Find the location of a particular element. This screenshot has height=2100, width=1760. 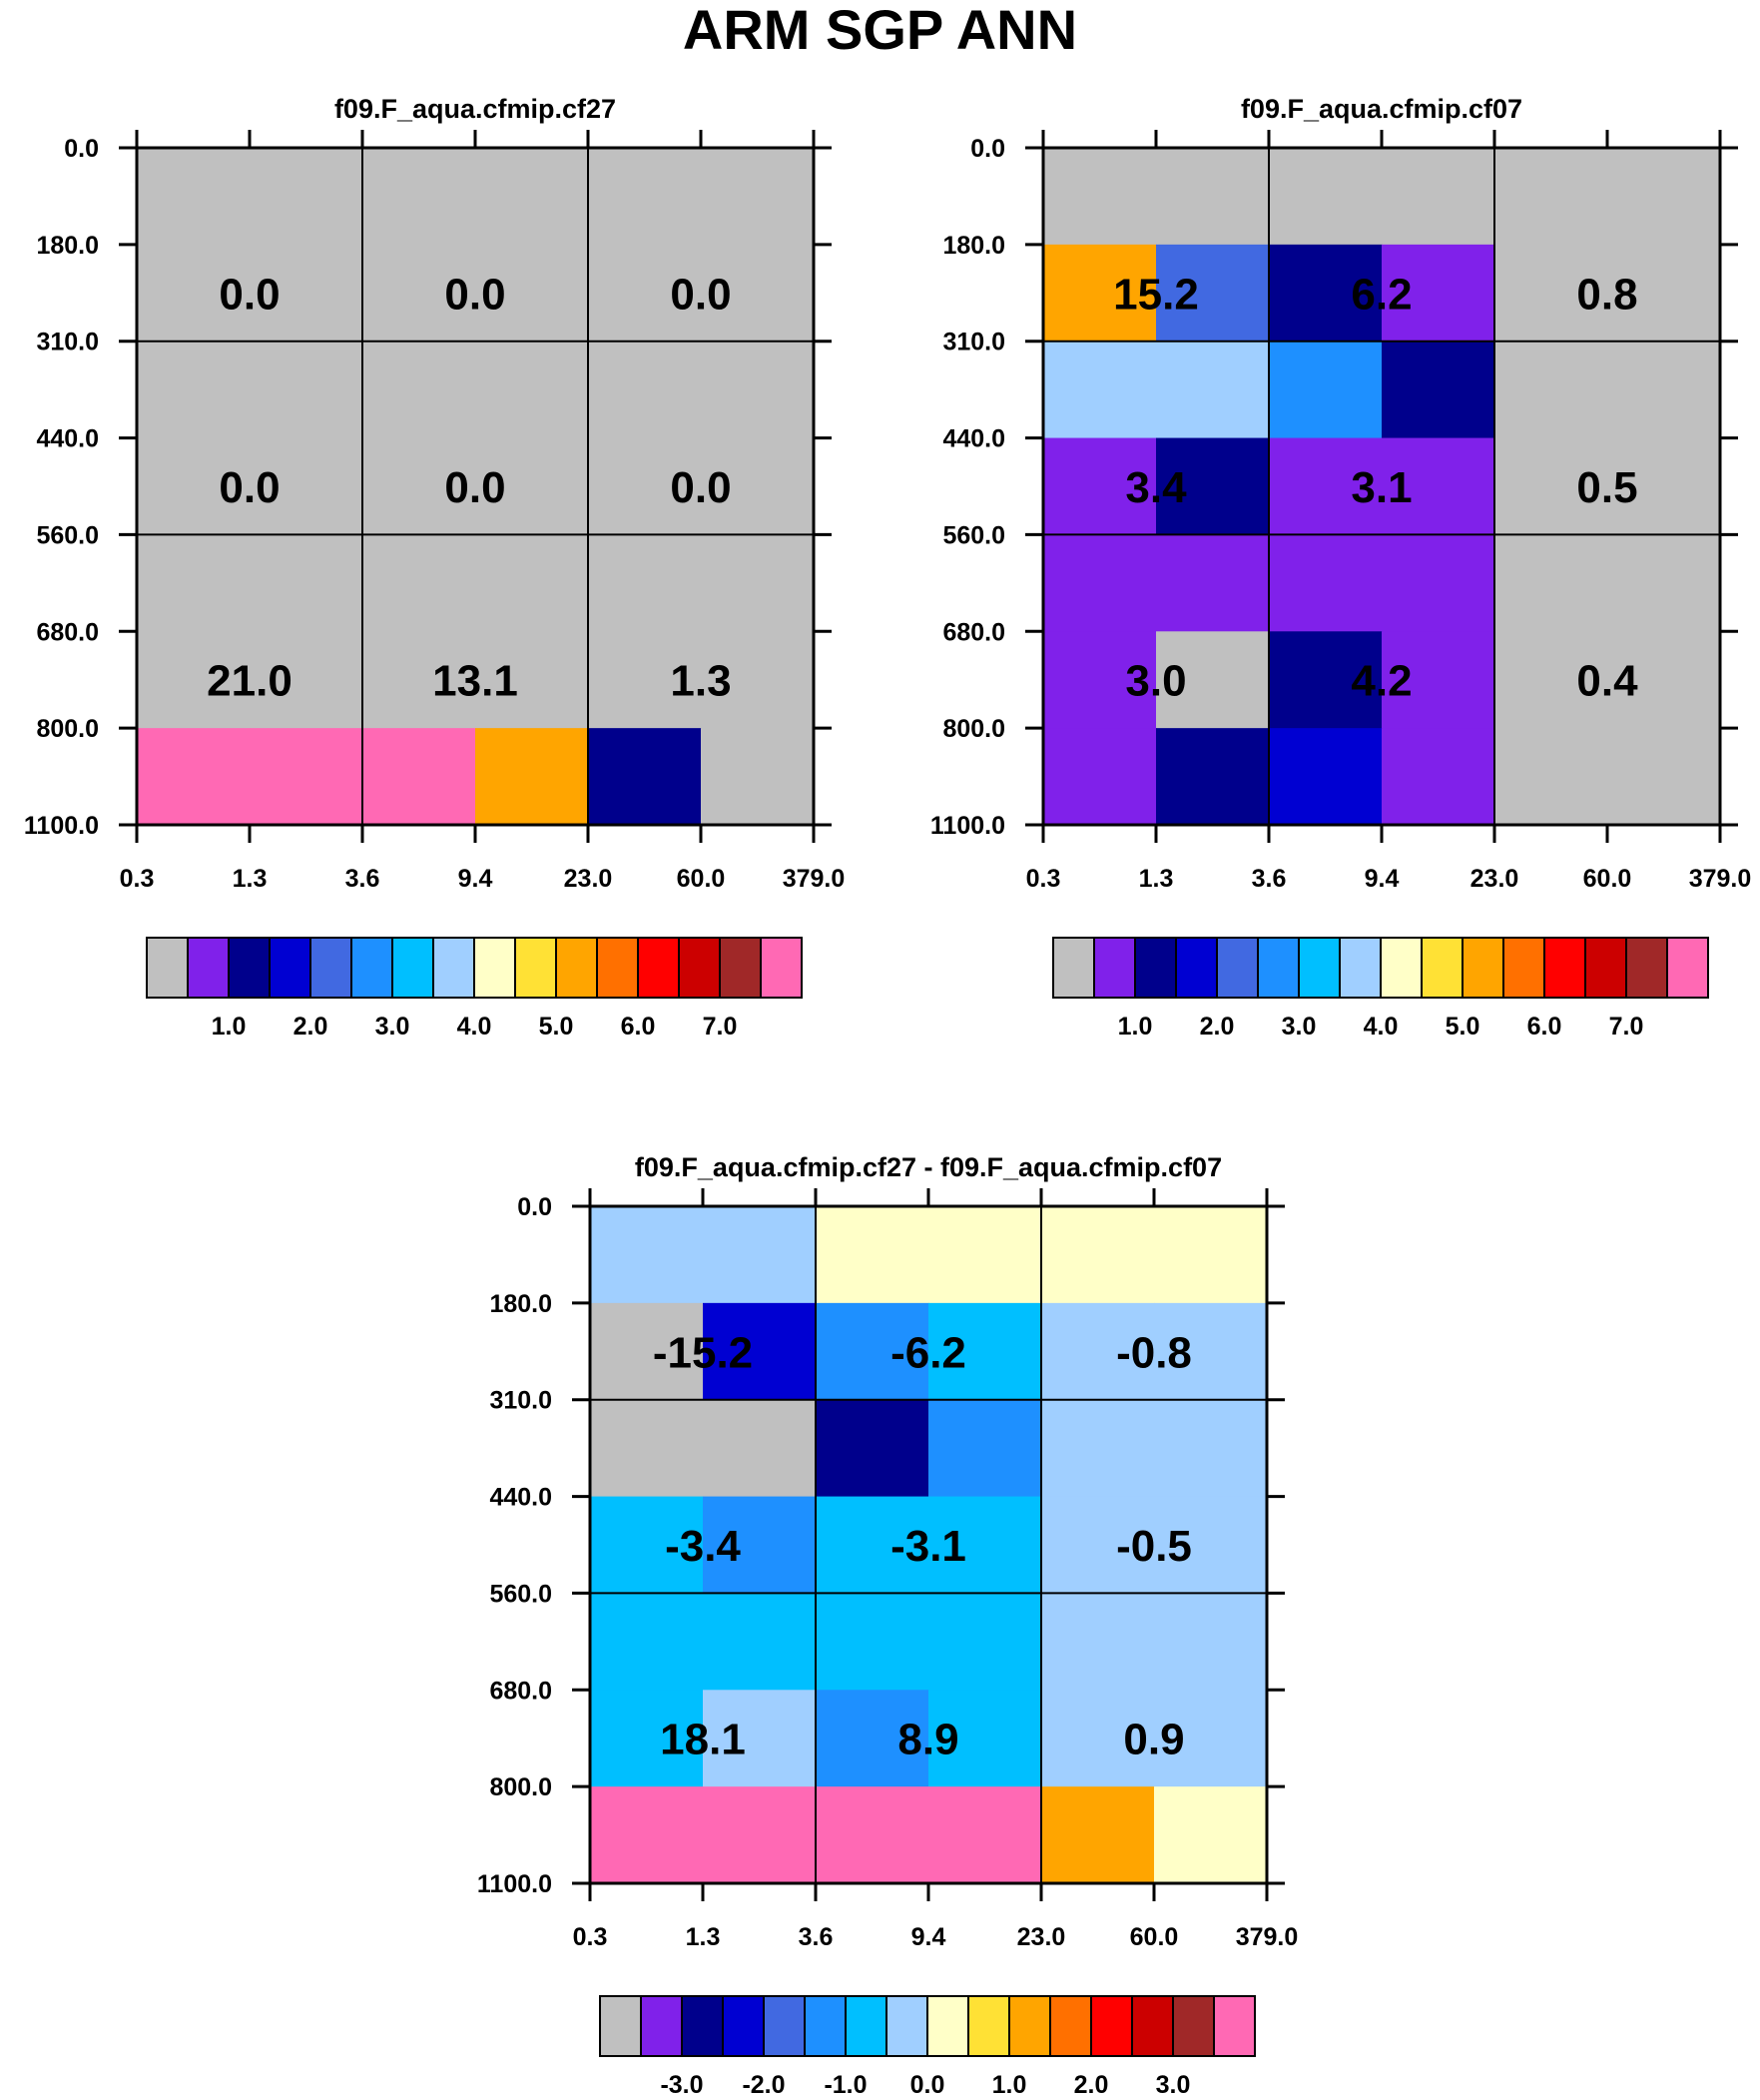

panel-title: f09.F_aqua.cfmip.cf07 is located at coordinates (1381, 109).